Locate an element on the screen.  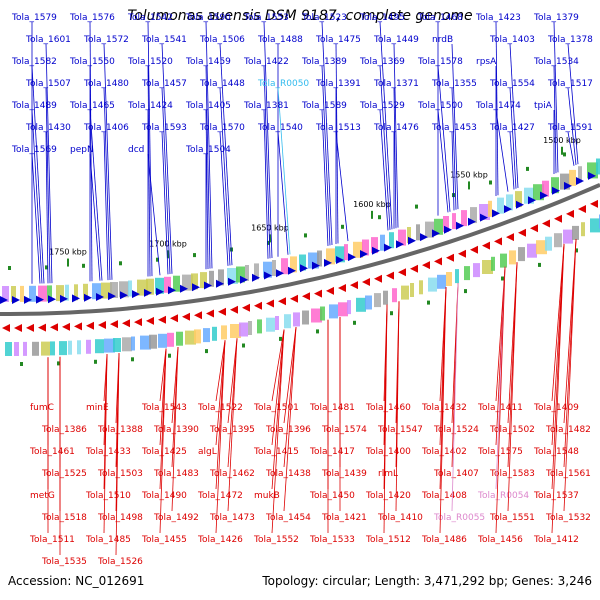
forward-gene-label: Tola_1448 is located at coordinates (222, 84).